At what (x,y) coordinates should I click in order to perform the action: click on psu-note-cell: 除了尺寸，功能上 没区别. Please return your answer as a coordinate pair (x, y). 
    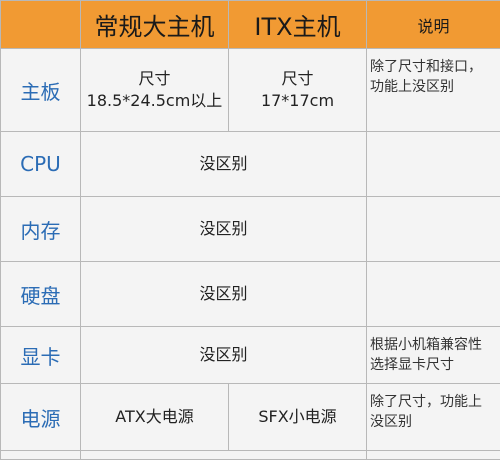
    Looking at the image, I should click on (433, 417).